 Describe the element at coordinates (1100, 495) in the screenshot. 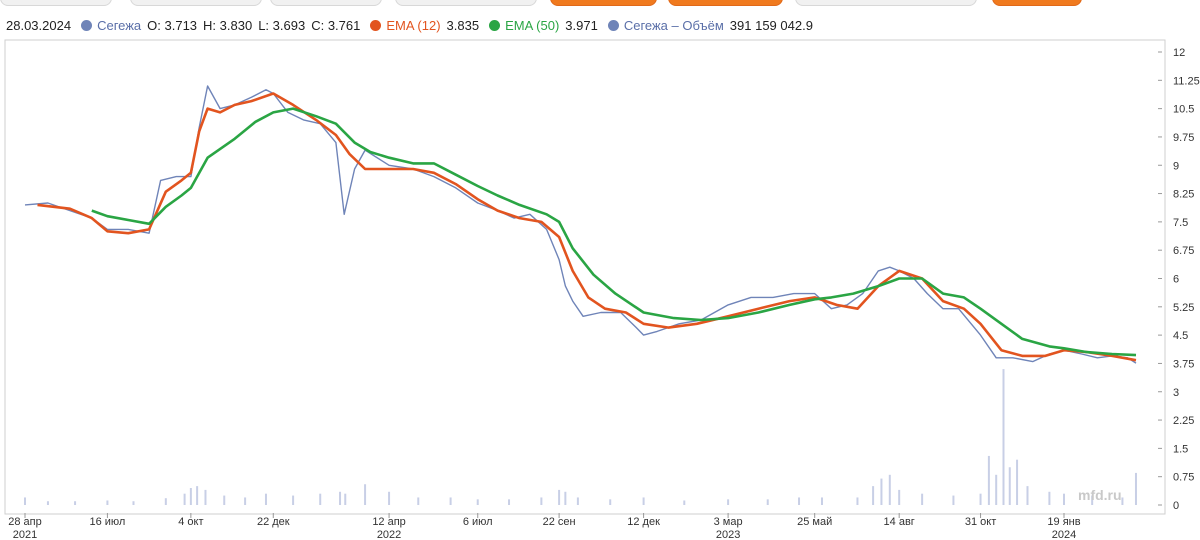

I see `watermark: mfd.ru` at that location.